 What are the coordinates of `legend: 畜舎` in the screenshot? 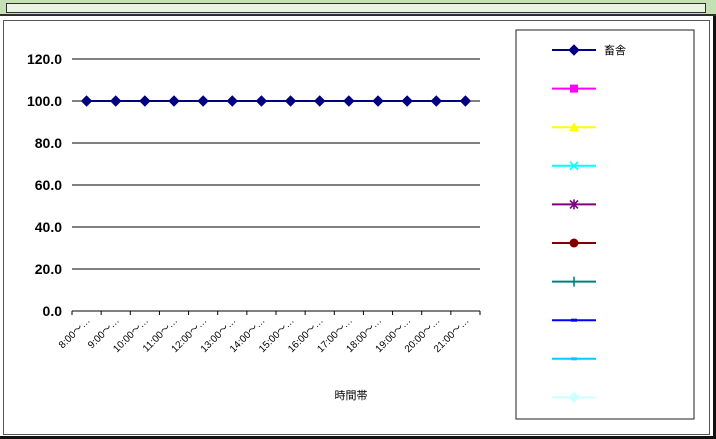 It's located at (589, 223).